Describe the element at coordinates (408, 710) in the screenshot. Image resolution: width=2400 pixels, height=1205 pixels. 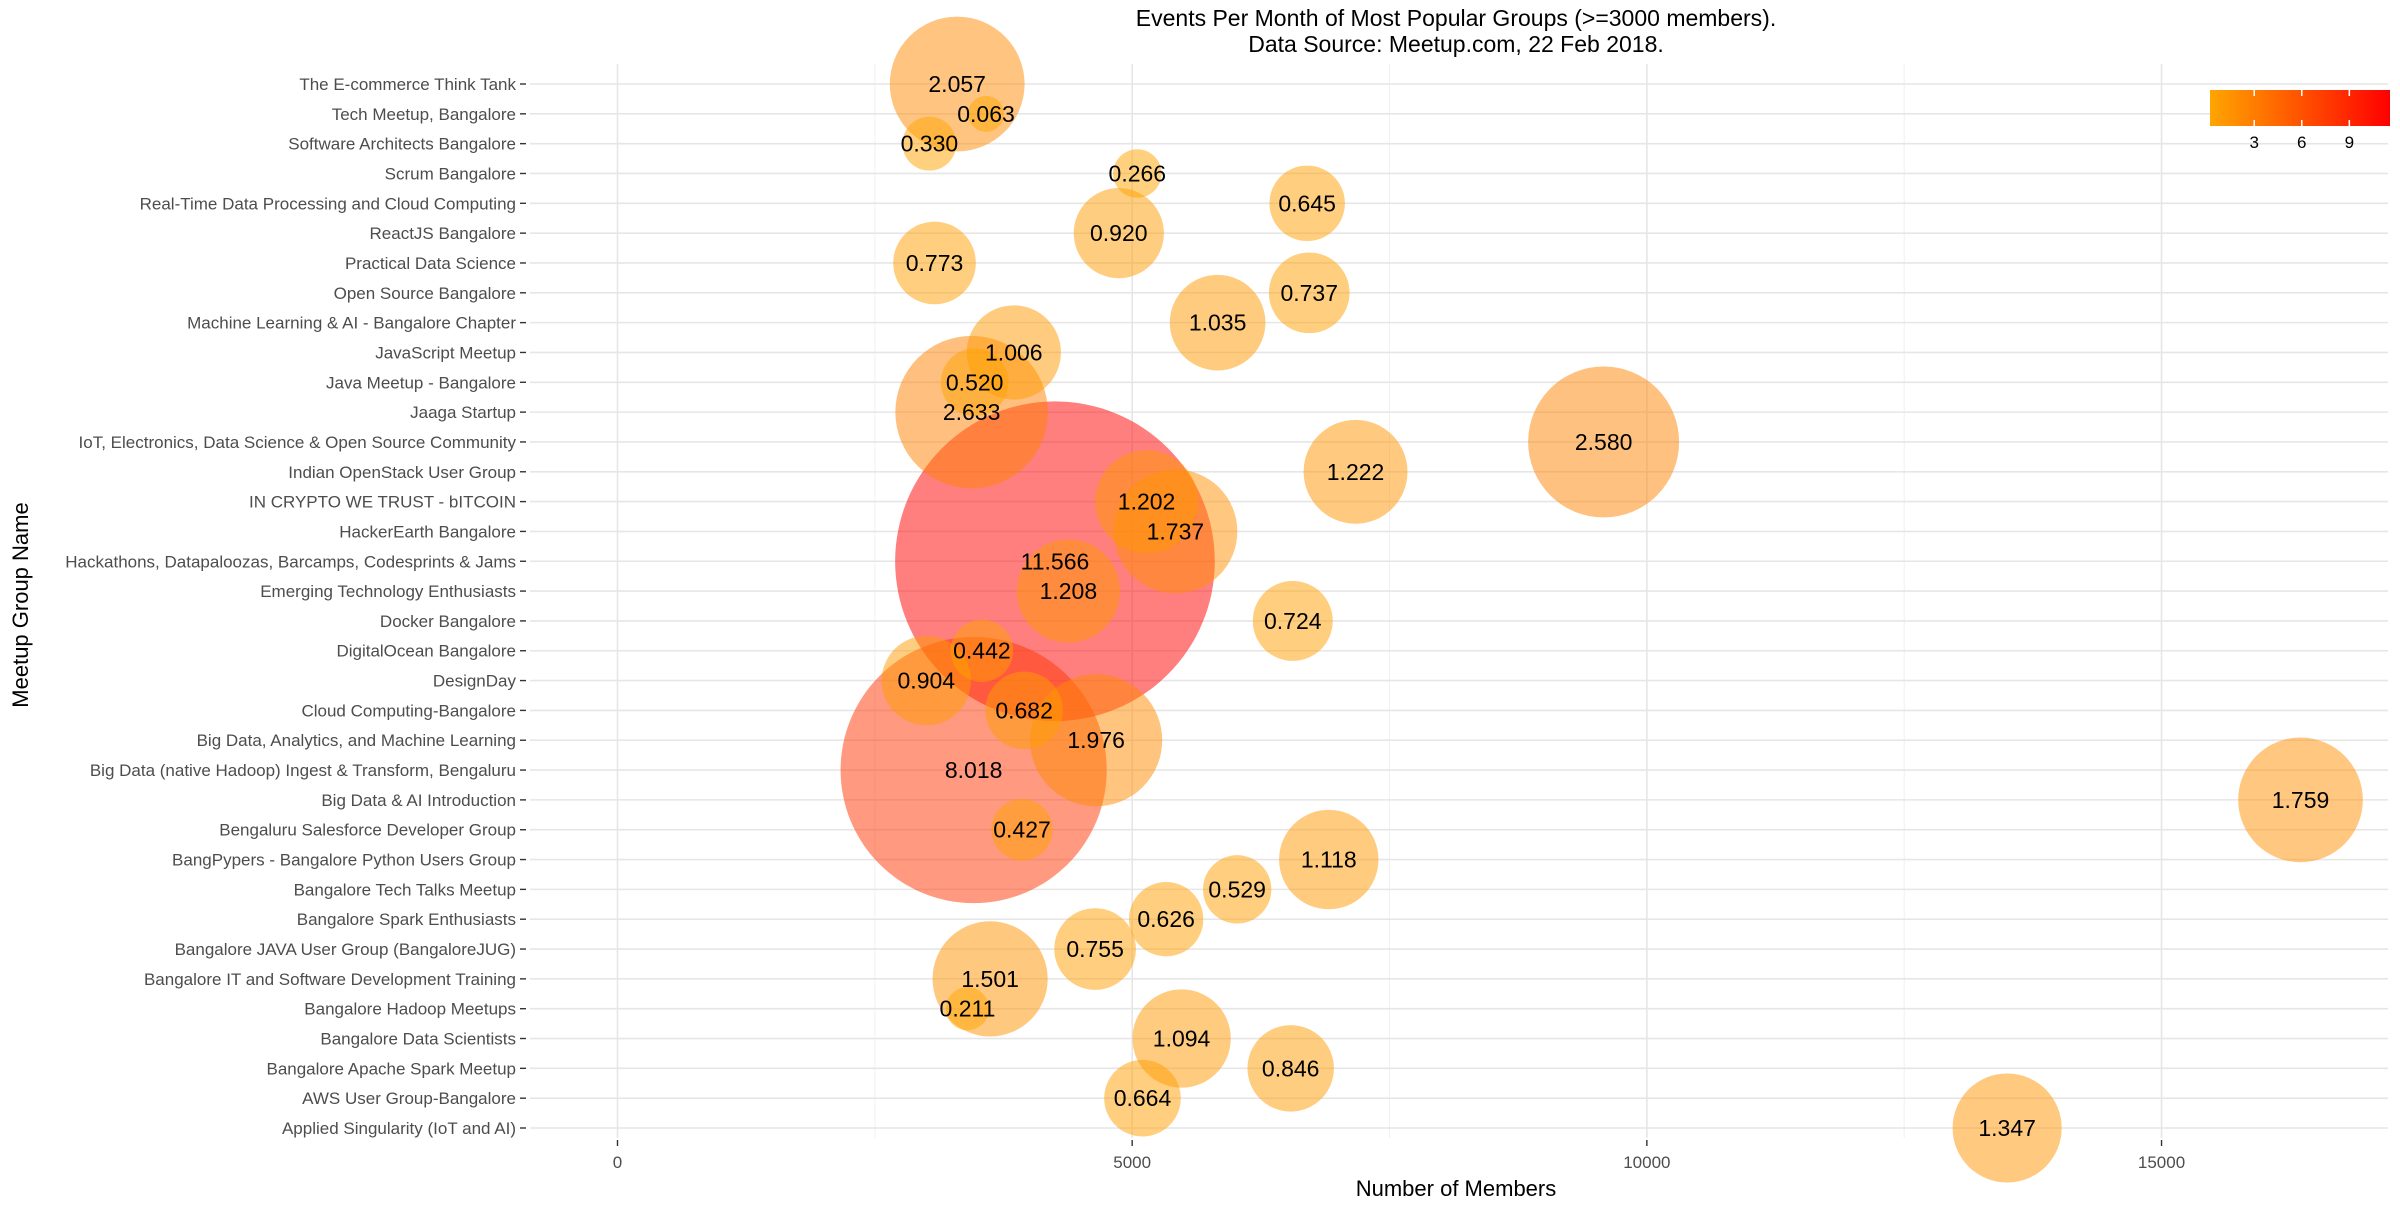
I see `y-tick-label: Cloud Computing-Bangalore` at that location.